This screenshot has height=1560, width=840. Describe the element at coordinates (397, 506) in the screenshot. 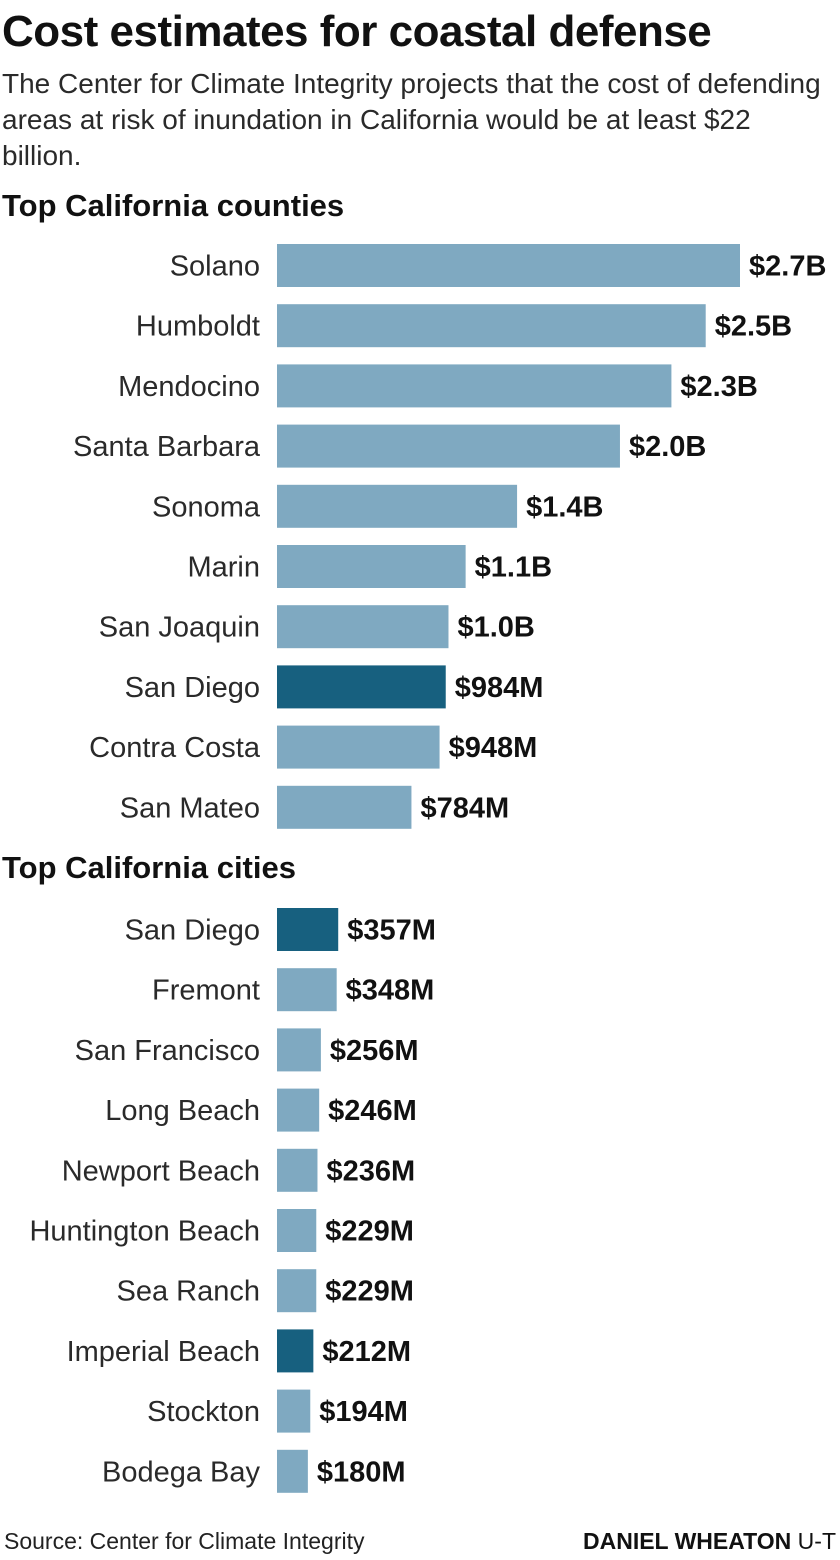

I see `county-bar-sonoma` at that location.